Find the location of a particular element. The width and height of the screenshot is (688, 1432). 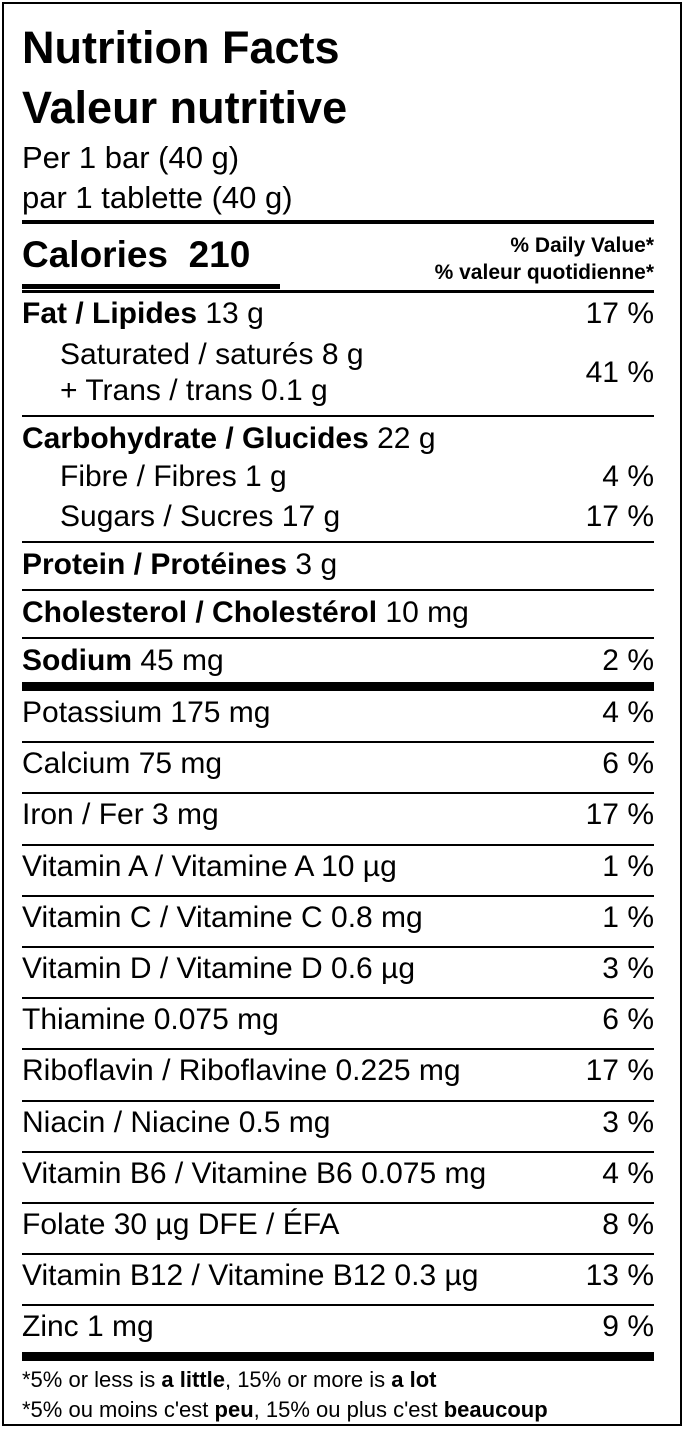

serving-size-french: par 1 tablette (40 g) is located at coordinates (157, 197).